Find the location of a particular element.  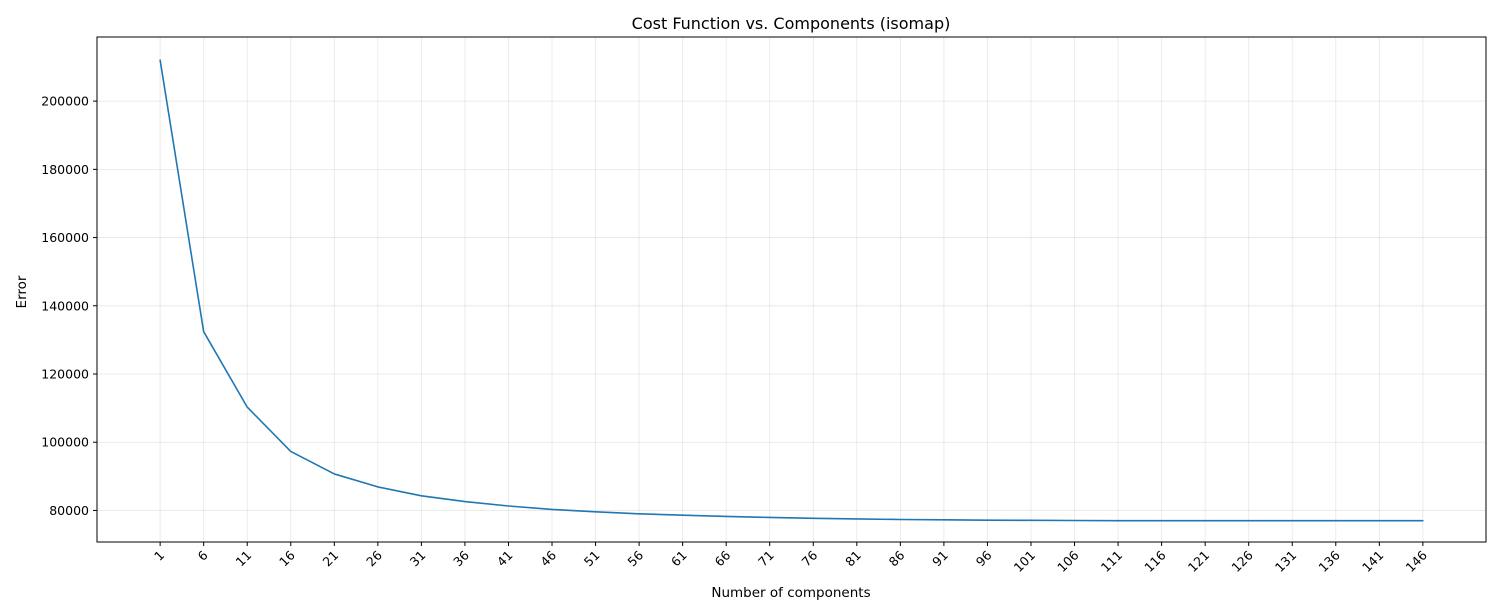

x-tick-label: 131 is located at coordinates (1285, 561).